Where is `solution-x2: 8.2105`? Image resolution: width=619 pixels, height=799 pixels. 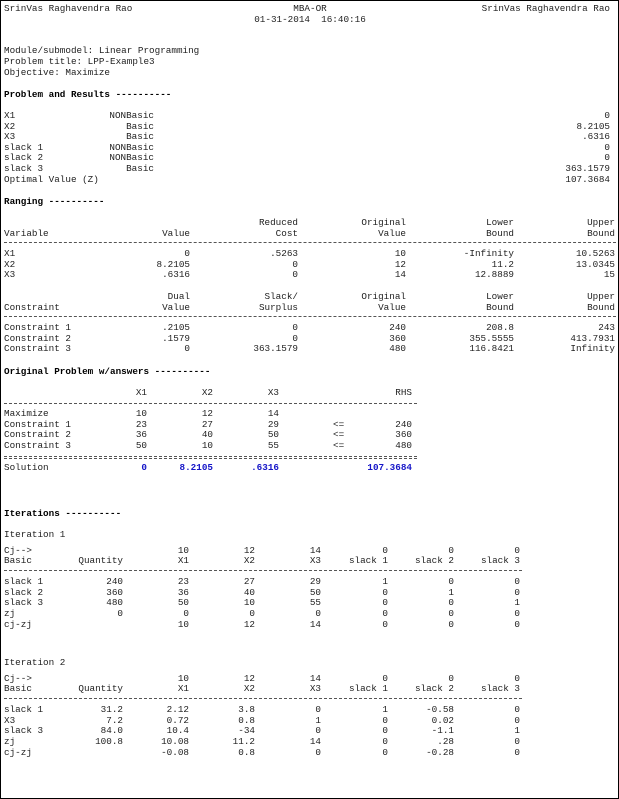 solution-x2: 8.2105 is located at coordinates (196, 467).